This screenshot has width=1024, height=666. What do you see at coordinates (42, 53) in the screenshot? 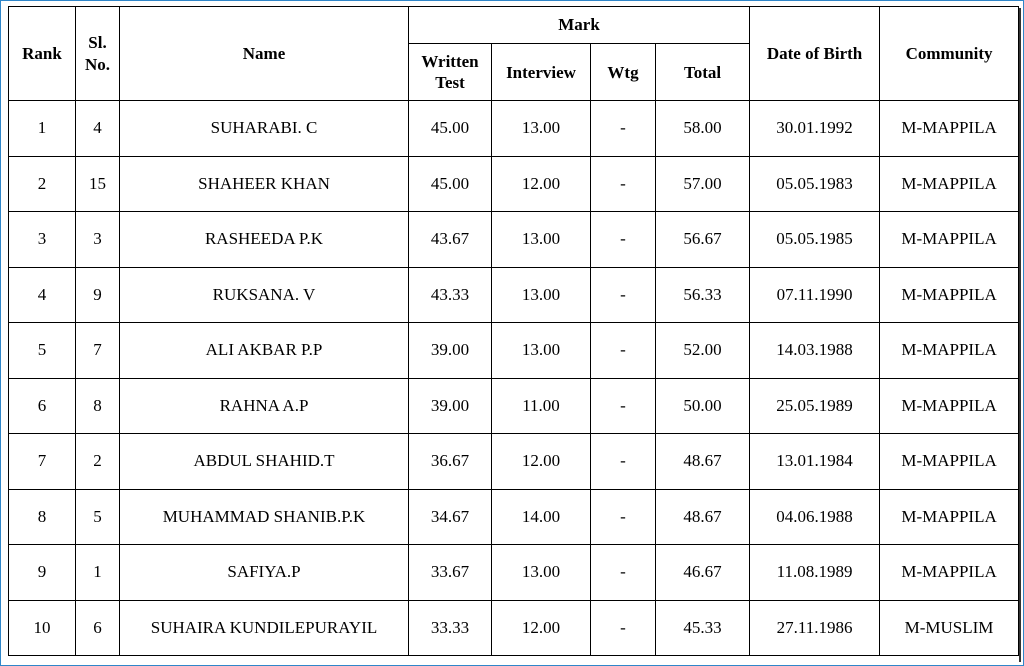
I see `header-rank: Rank` at bounding box center [42, 53].